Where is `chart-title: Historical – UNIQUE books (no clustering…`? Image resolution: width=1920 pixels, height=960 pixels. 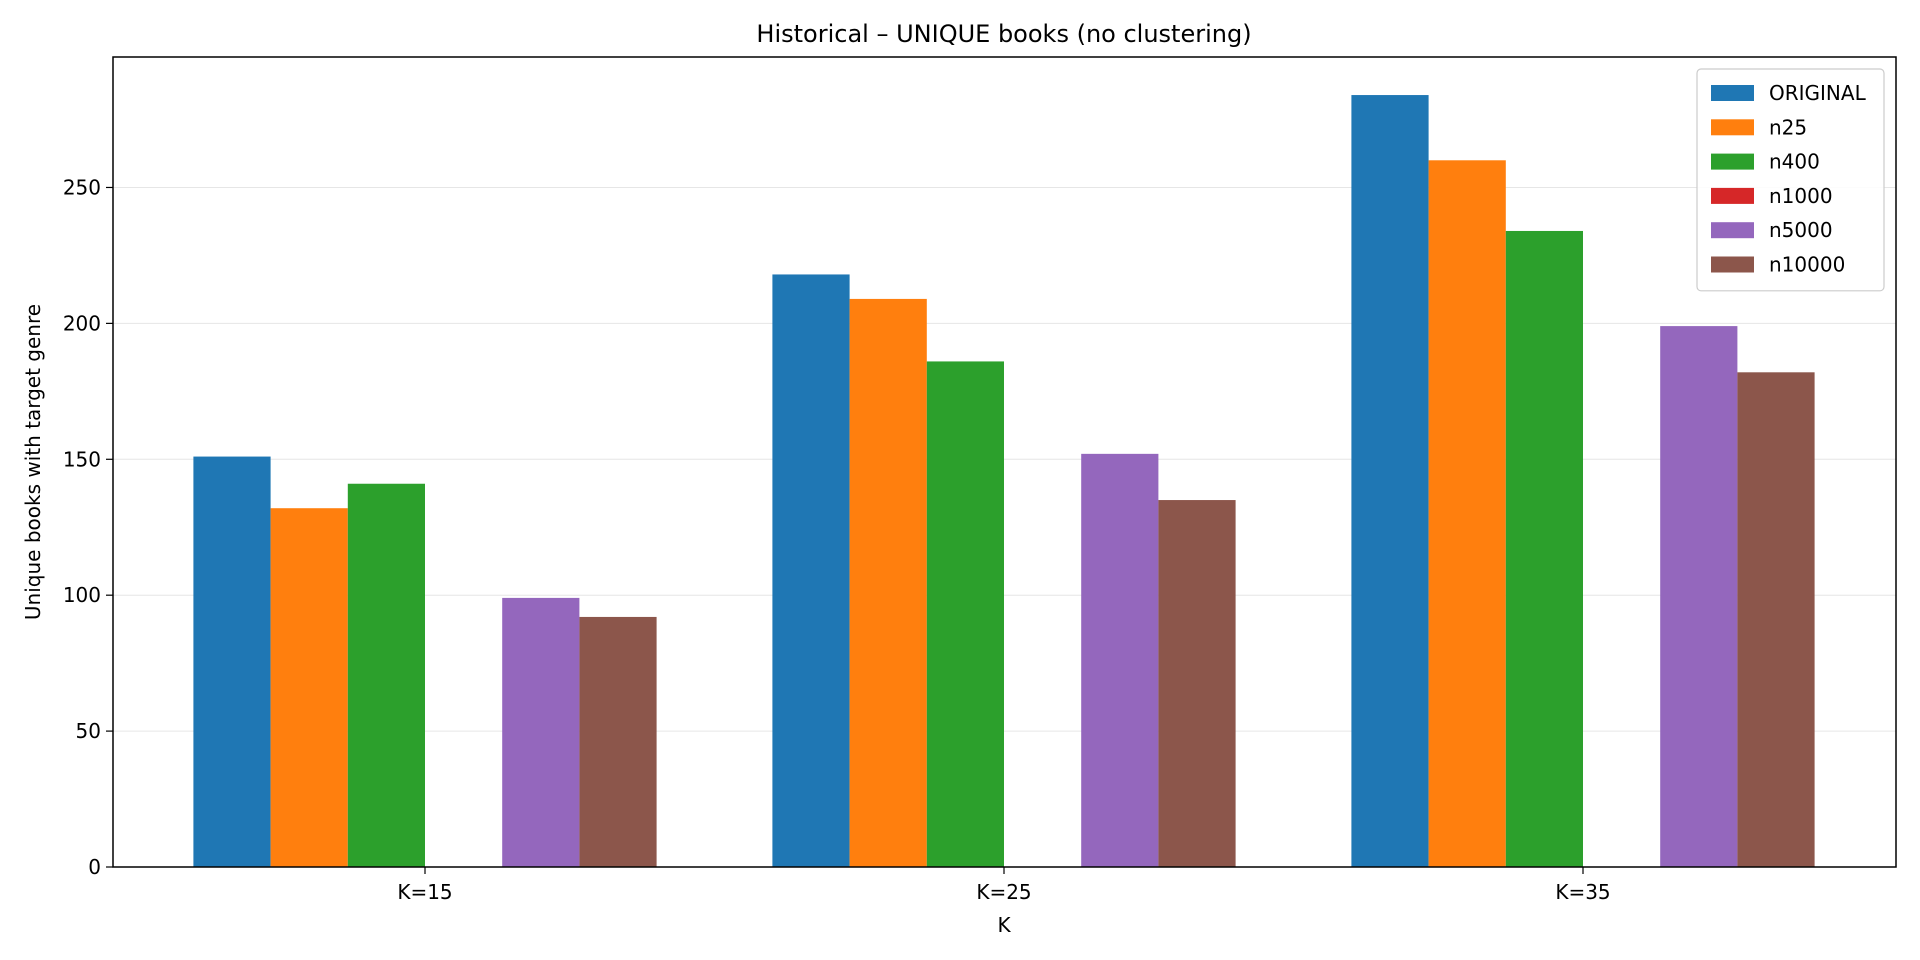 chart-title: Historical – UNIQUE books (no clustering… is located at coordinates (1003, 34).